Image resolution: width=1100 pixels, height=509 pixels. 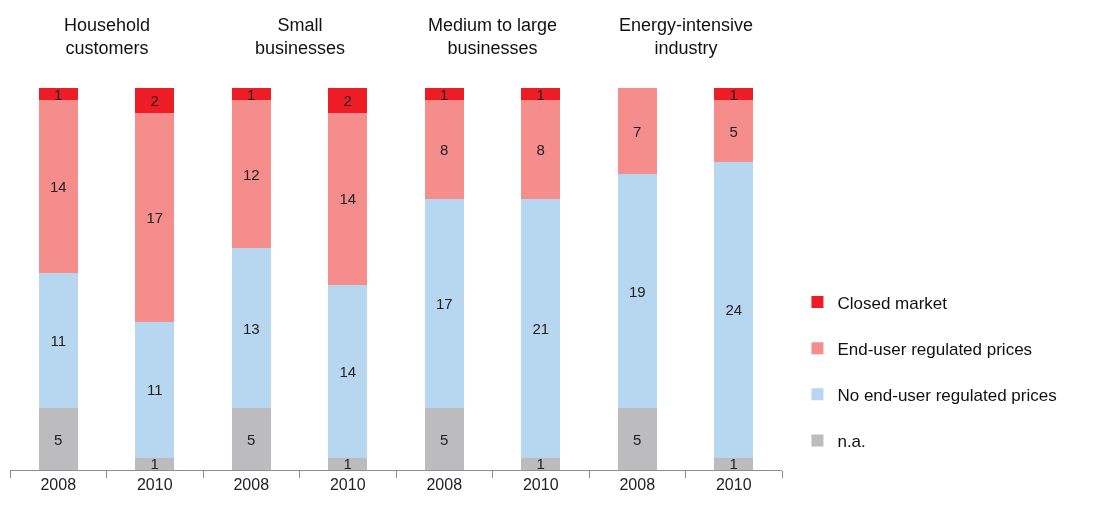 I want to click on text: Household customers, so click(x=107, y=37).